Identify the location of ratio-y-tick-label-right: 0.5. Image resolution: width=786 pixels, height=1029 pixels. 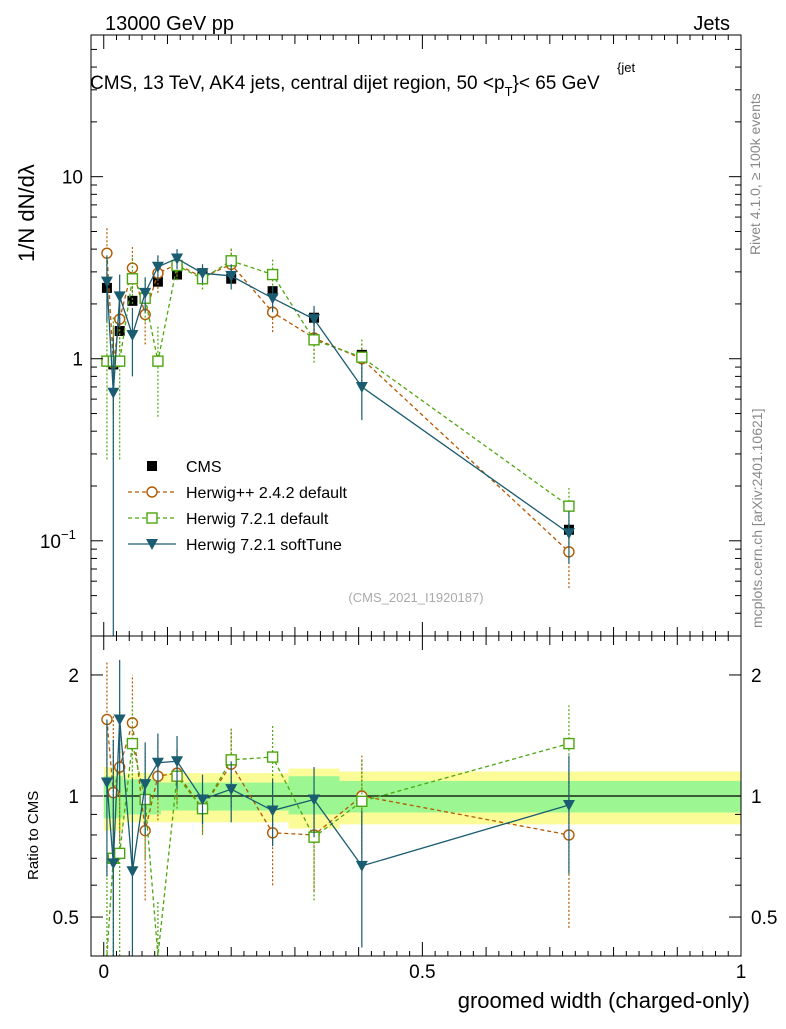
(764, 918).